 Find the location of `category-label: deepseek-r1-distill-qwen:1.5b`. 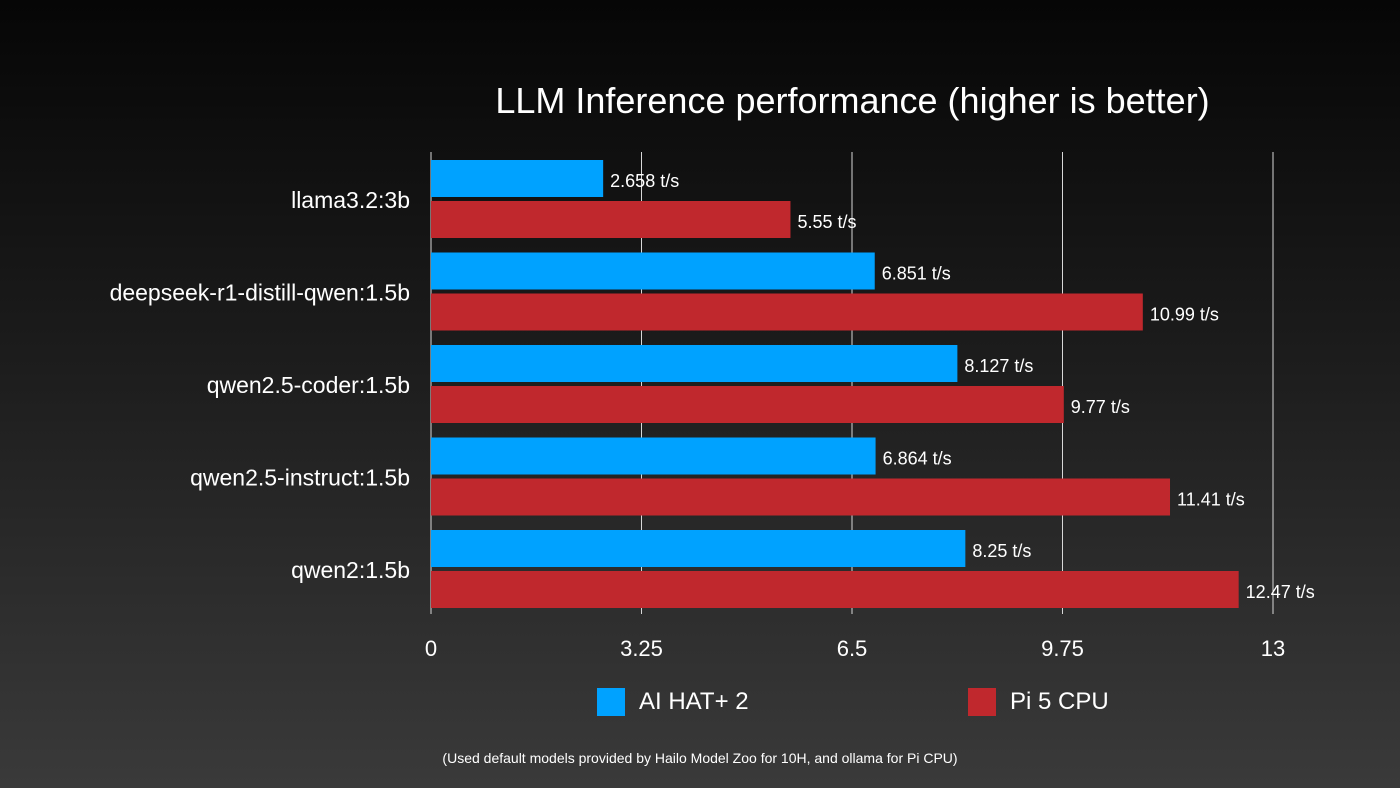

category-label: deepseek-r1-distill-qwen:1.5b is located at coordinates (260, 293).